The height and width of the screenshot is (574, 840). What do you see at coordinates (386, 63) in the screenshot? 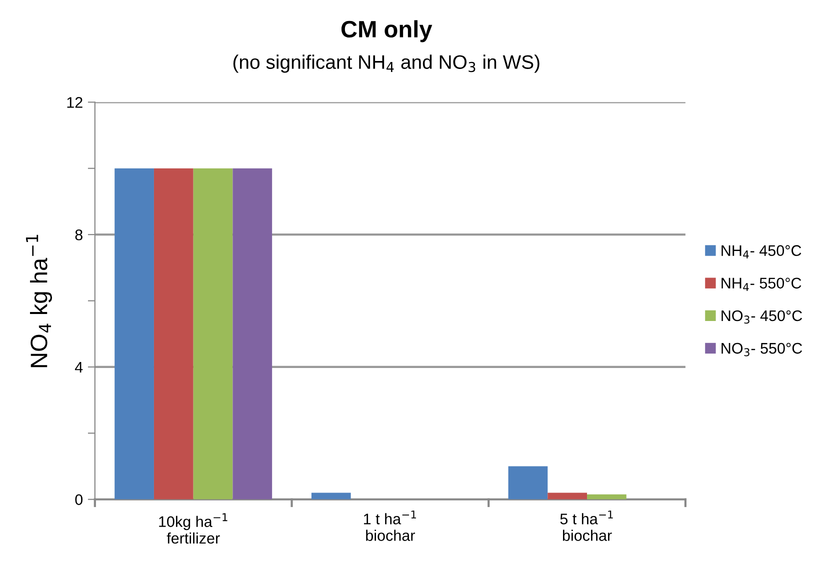
I see `chart-subtitle: (no significant NH$_{4}$ and NO$_{3}$ in WS)` at bounding box center [386, 63].